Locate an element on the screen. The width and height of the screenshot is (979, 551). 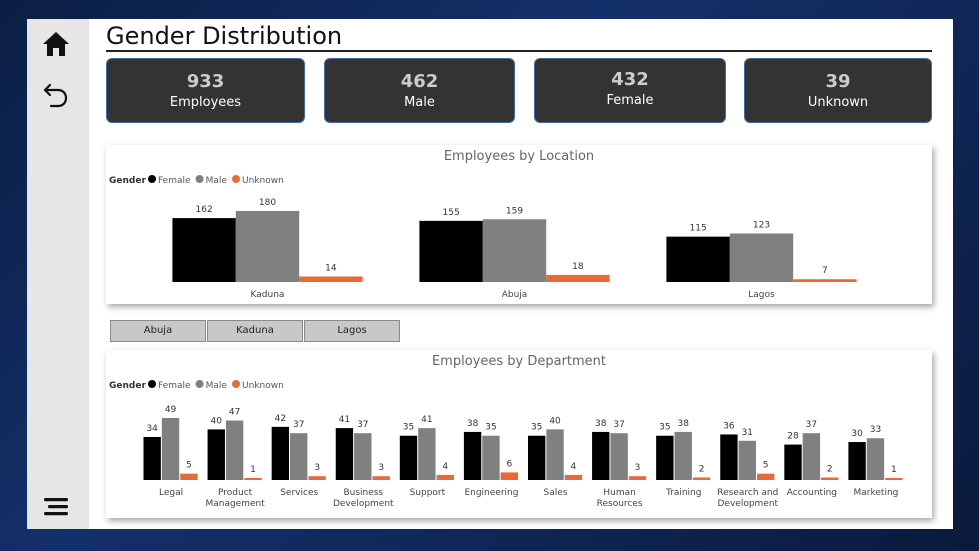
slicer-button-kaduna: Kaduna is located at coordinates (255, 331).